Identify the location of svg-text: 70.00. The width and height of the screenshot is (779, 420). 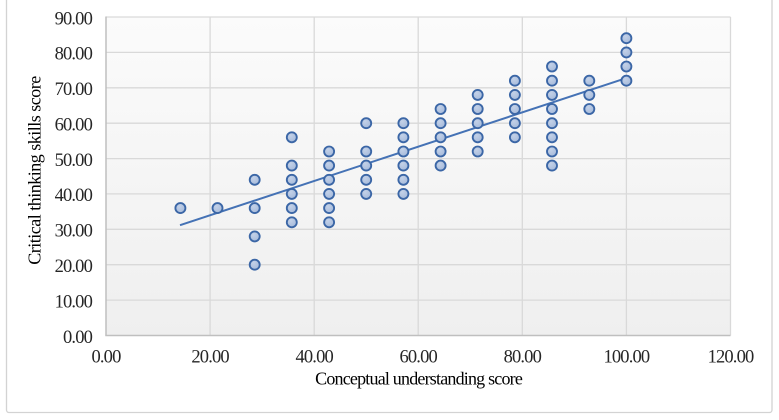
(74, 90).